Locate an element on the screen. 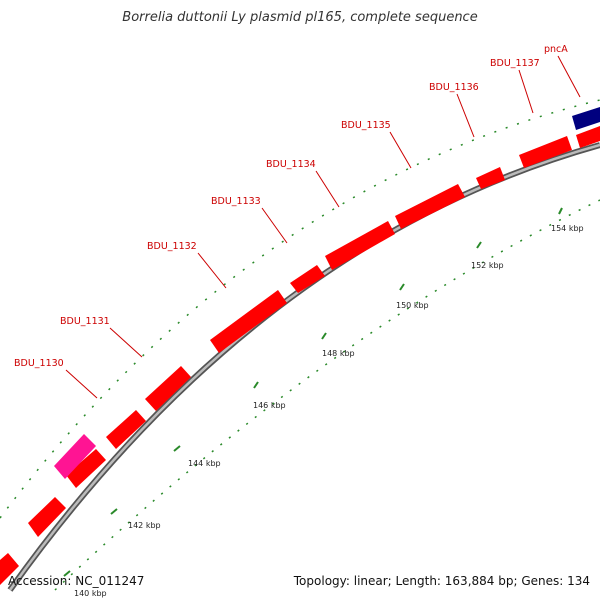  gene-label: BDU_1135 is located at coordinates (366, 125).